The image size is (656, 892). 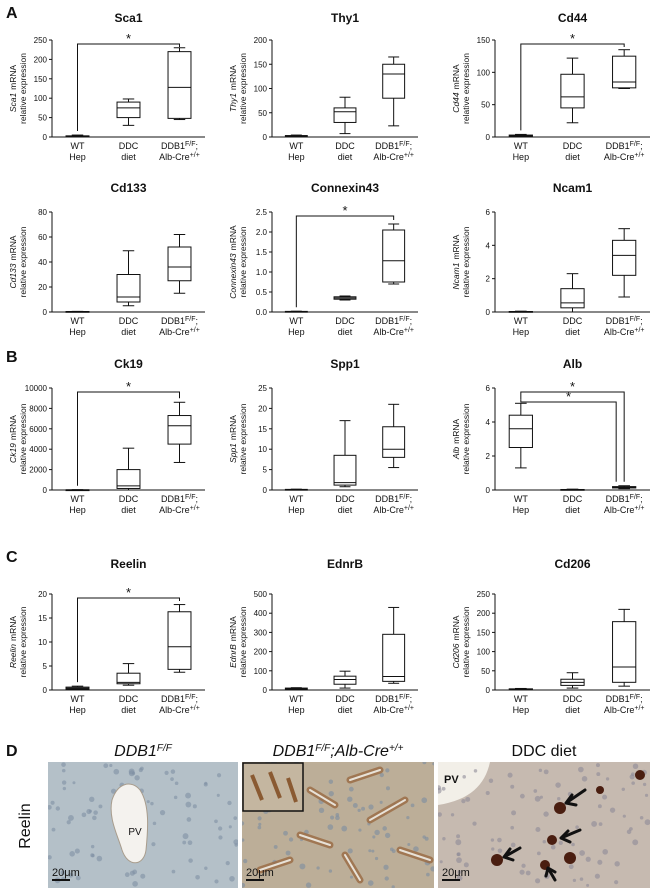 I want to click on label-part: Ck19, so click(x=13, y=453).